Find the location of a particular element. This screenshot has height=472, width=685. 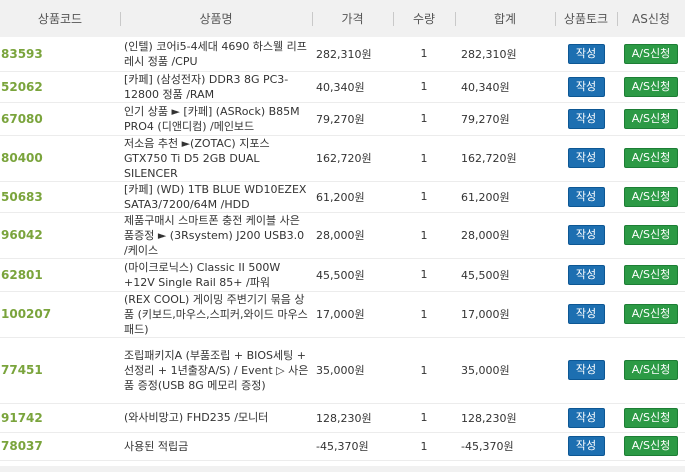

product-code: 83593 is located at coordinates (60, 54).